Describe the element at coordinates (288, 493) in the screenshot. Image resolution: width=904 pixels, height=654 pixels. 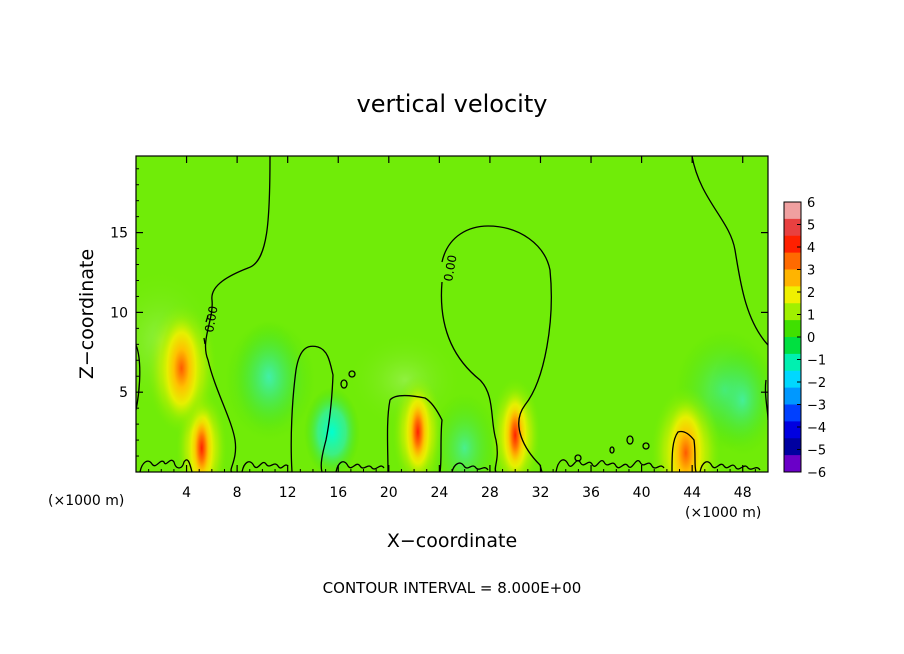
I see `x-tick-label: 12` at that location.